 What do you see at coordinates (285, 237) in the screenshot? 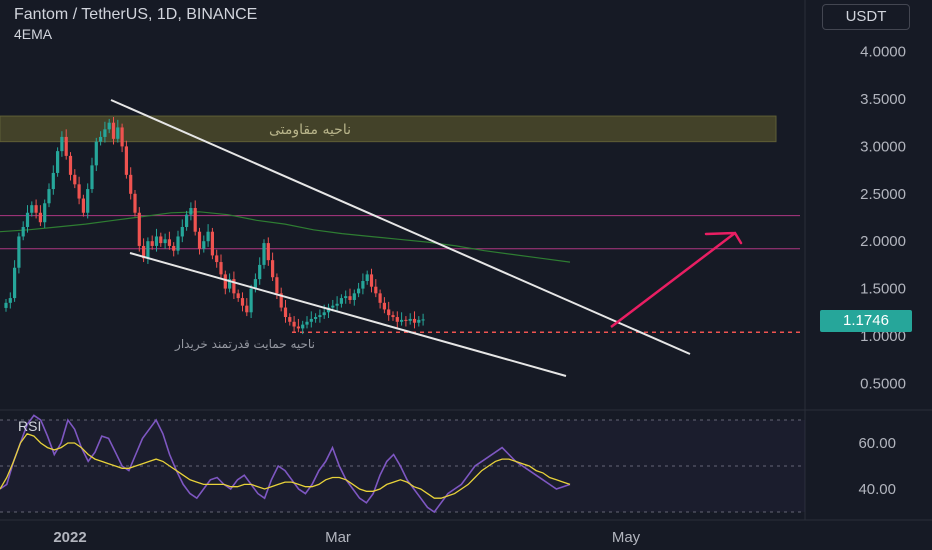
I see `ema-line` at bounding box center [285, 237].